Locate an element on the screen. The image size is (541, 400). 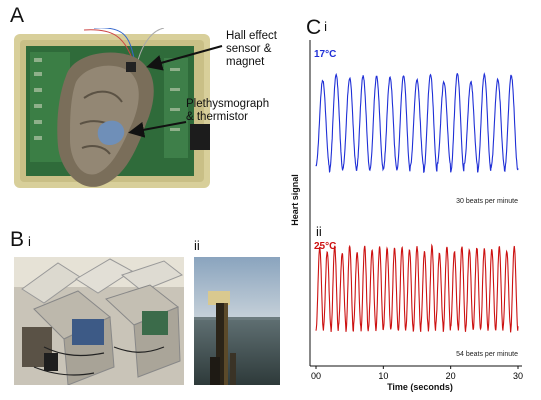
x-axis-label: Time (seconds) is located at coordinates (420, 387).